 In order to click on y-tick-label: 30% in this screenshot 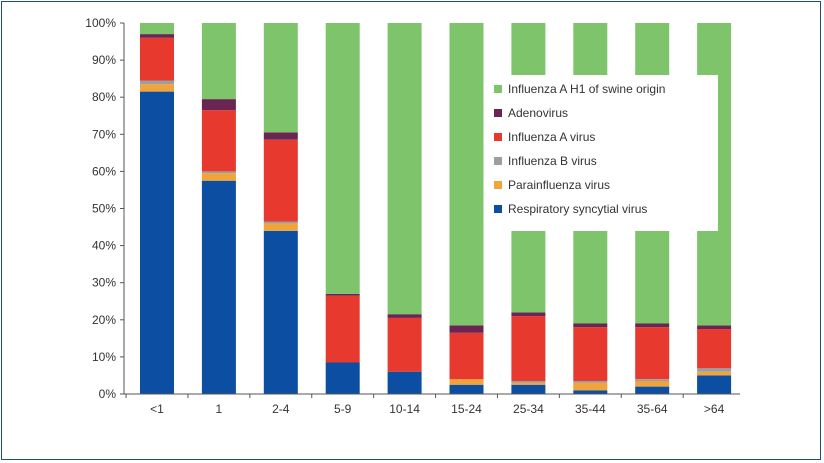, I will do `click(104, 283)`.